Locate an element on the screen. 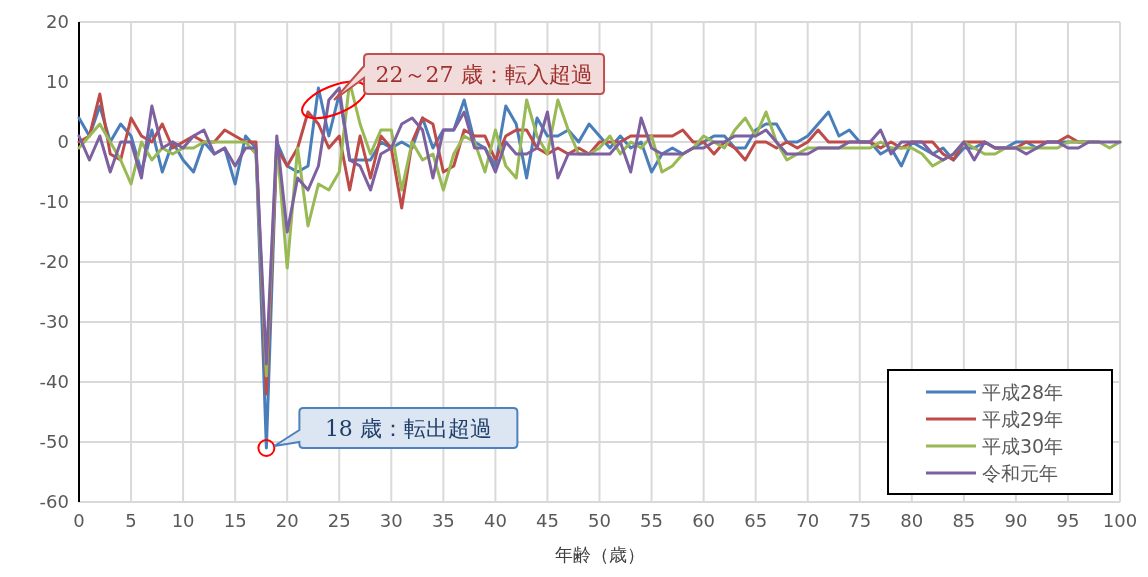  annotation: 22～27 歳：転入超過 is located at coordinates (484, 74).